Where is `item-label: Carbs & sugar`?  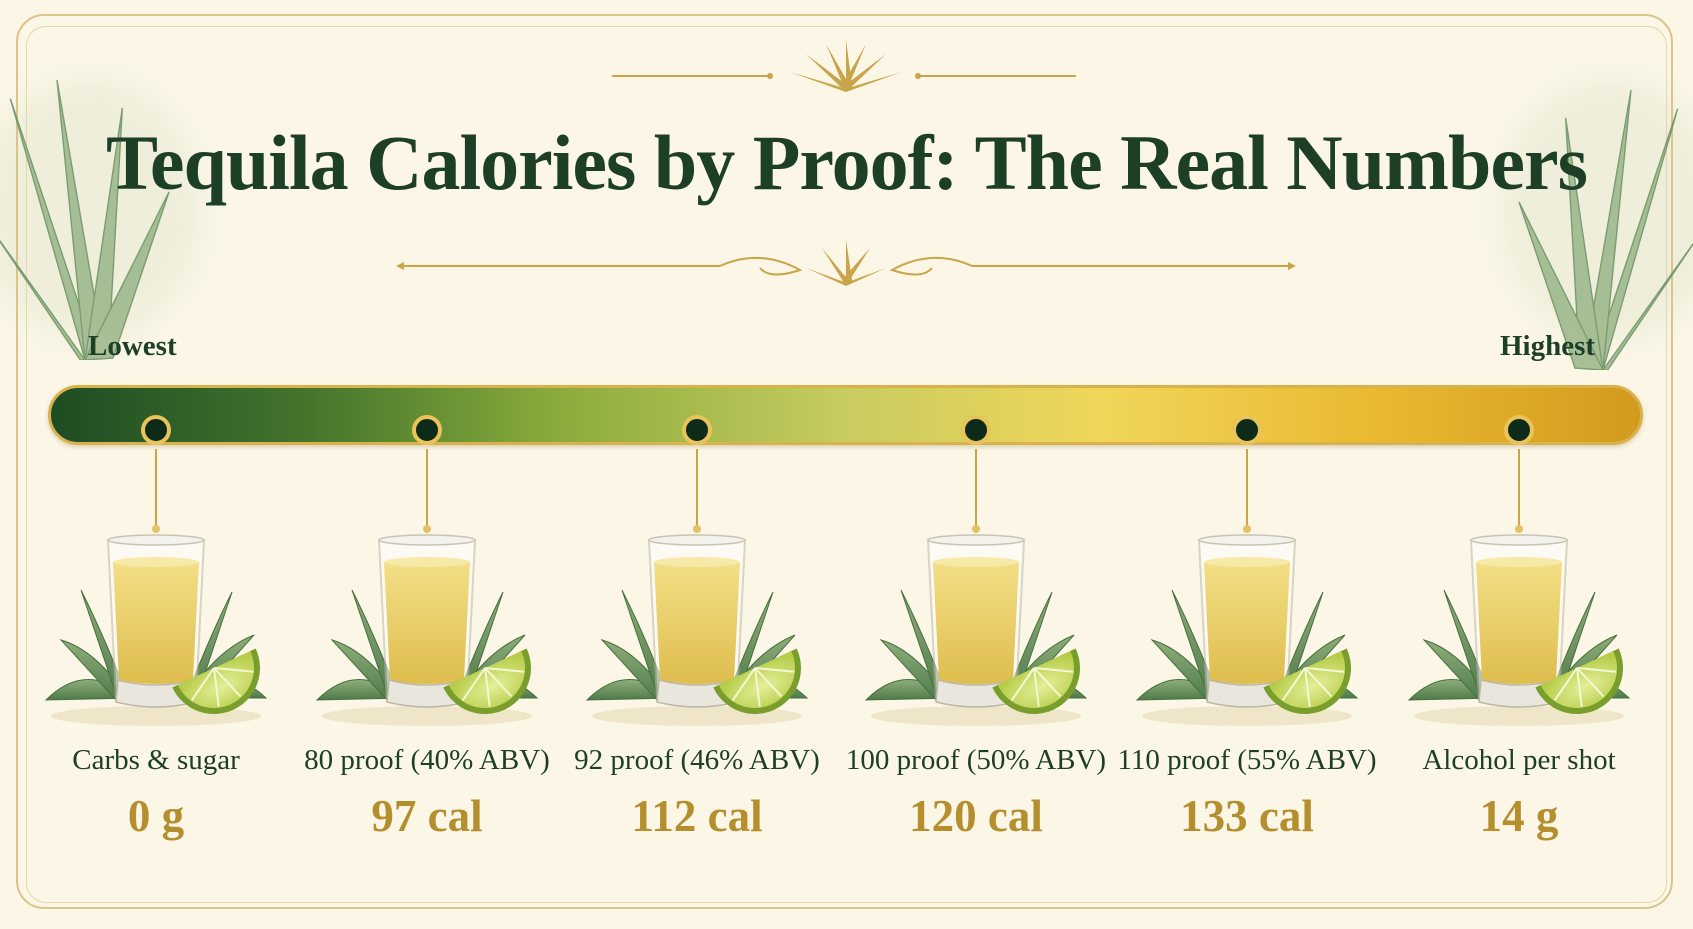
item-label: Carbs & sugar is located at coordinates (156, 760).